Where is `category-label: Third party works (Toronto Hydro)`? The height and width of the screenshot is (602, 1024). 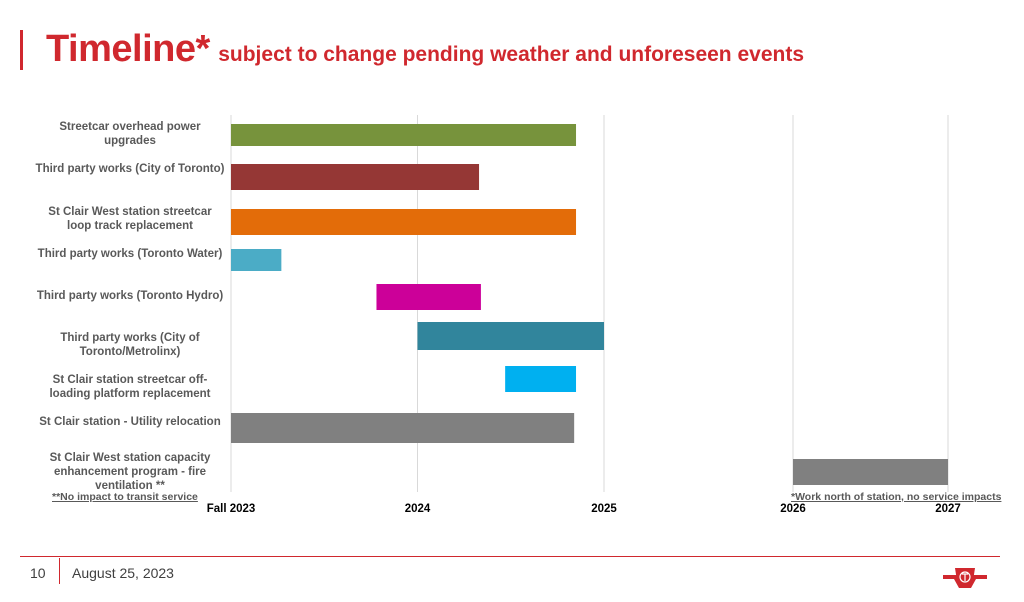
category-label: Third party works (Toronto Hydro) is located at coordinates (130, 296).